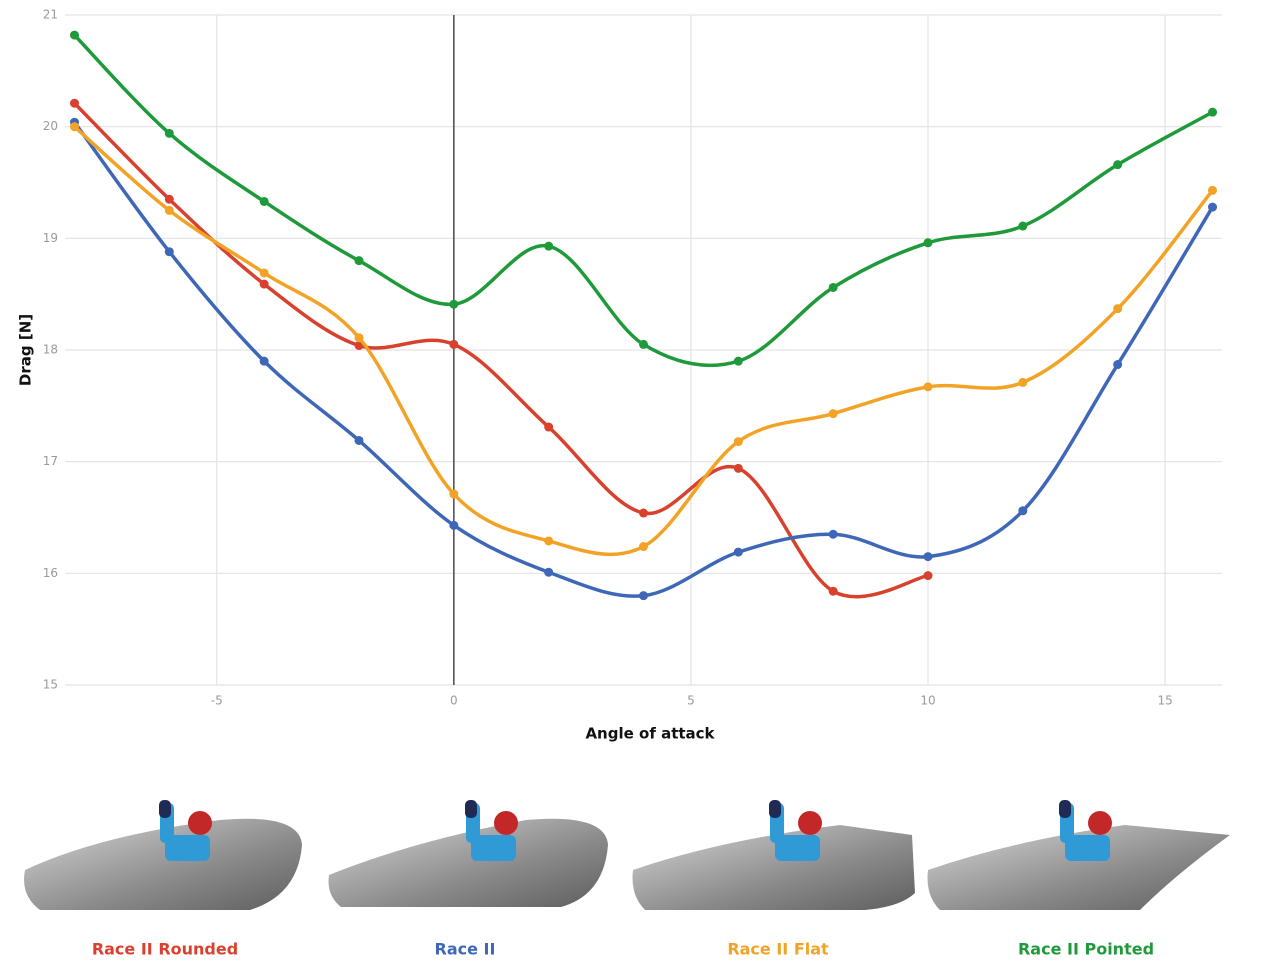 Image resolution: width=1280 pixels, height=969 pixels. What do you see at coordinates (165, 949) in the screenshot?
I see `legend-label: Race II Rounded` at bounding box center [165, 949].